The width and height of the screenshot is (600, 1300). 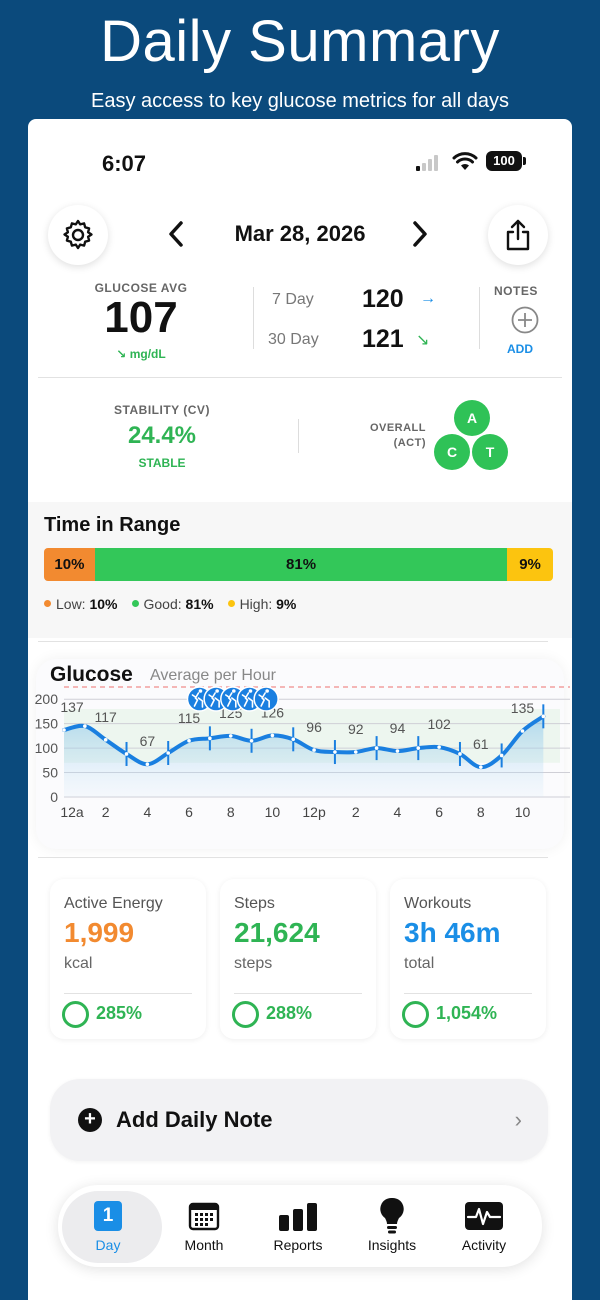 I want to click on thirty-day-label: 30 Day, so click(x=293, y=339).